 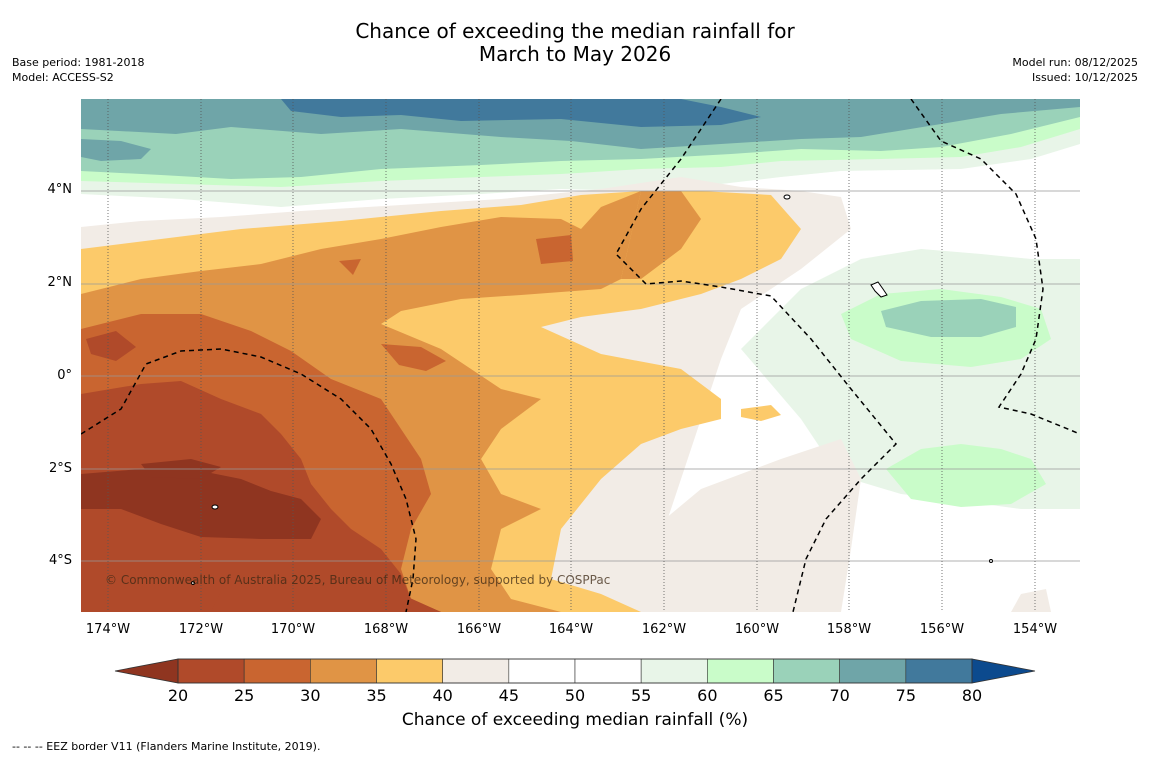 What do you see at coordinates (60, 468) in the screenshot?
I see `y-tick-2s: 2°S` at bounding box center [60, 468].